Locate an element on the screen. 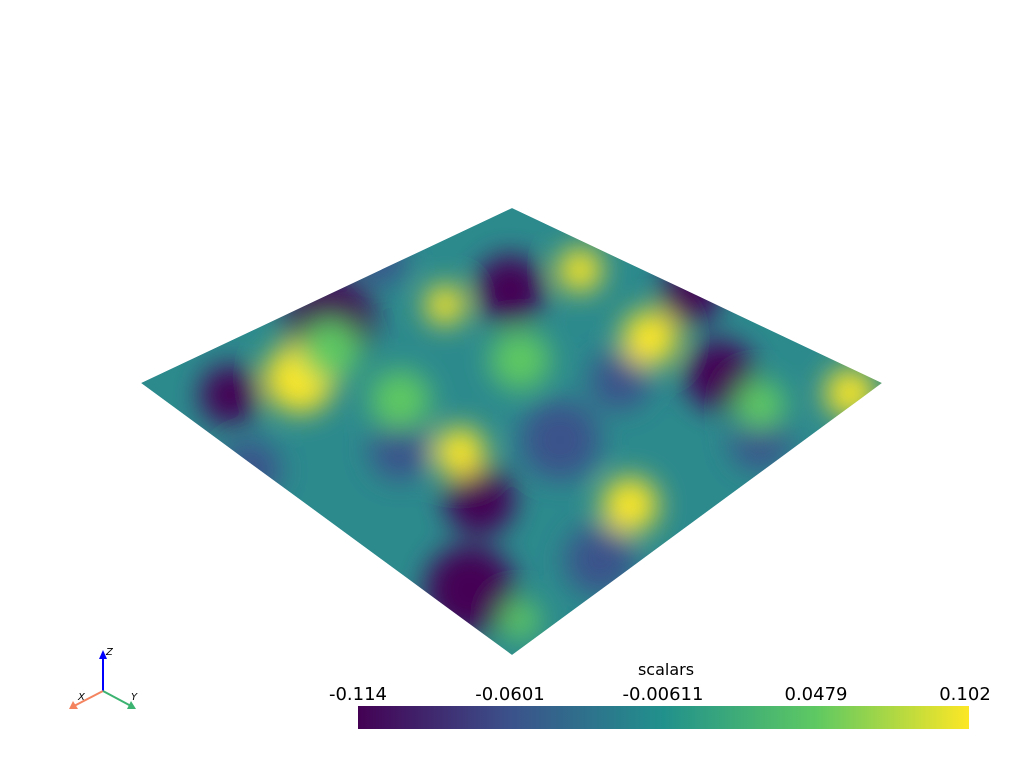 The image size is (1024, 768). colorbar-tick-label: 0.0479 is located at coordinates (816, 694).